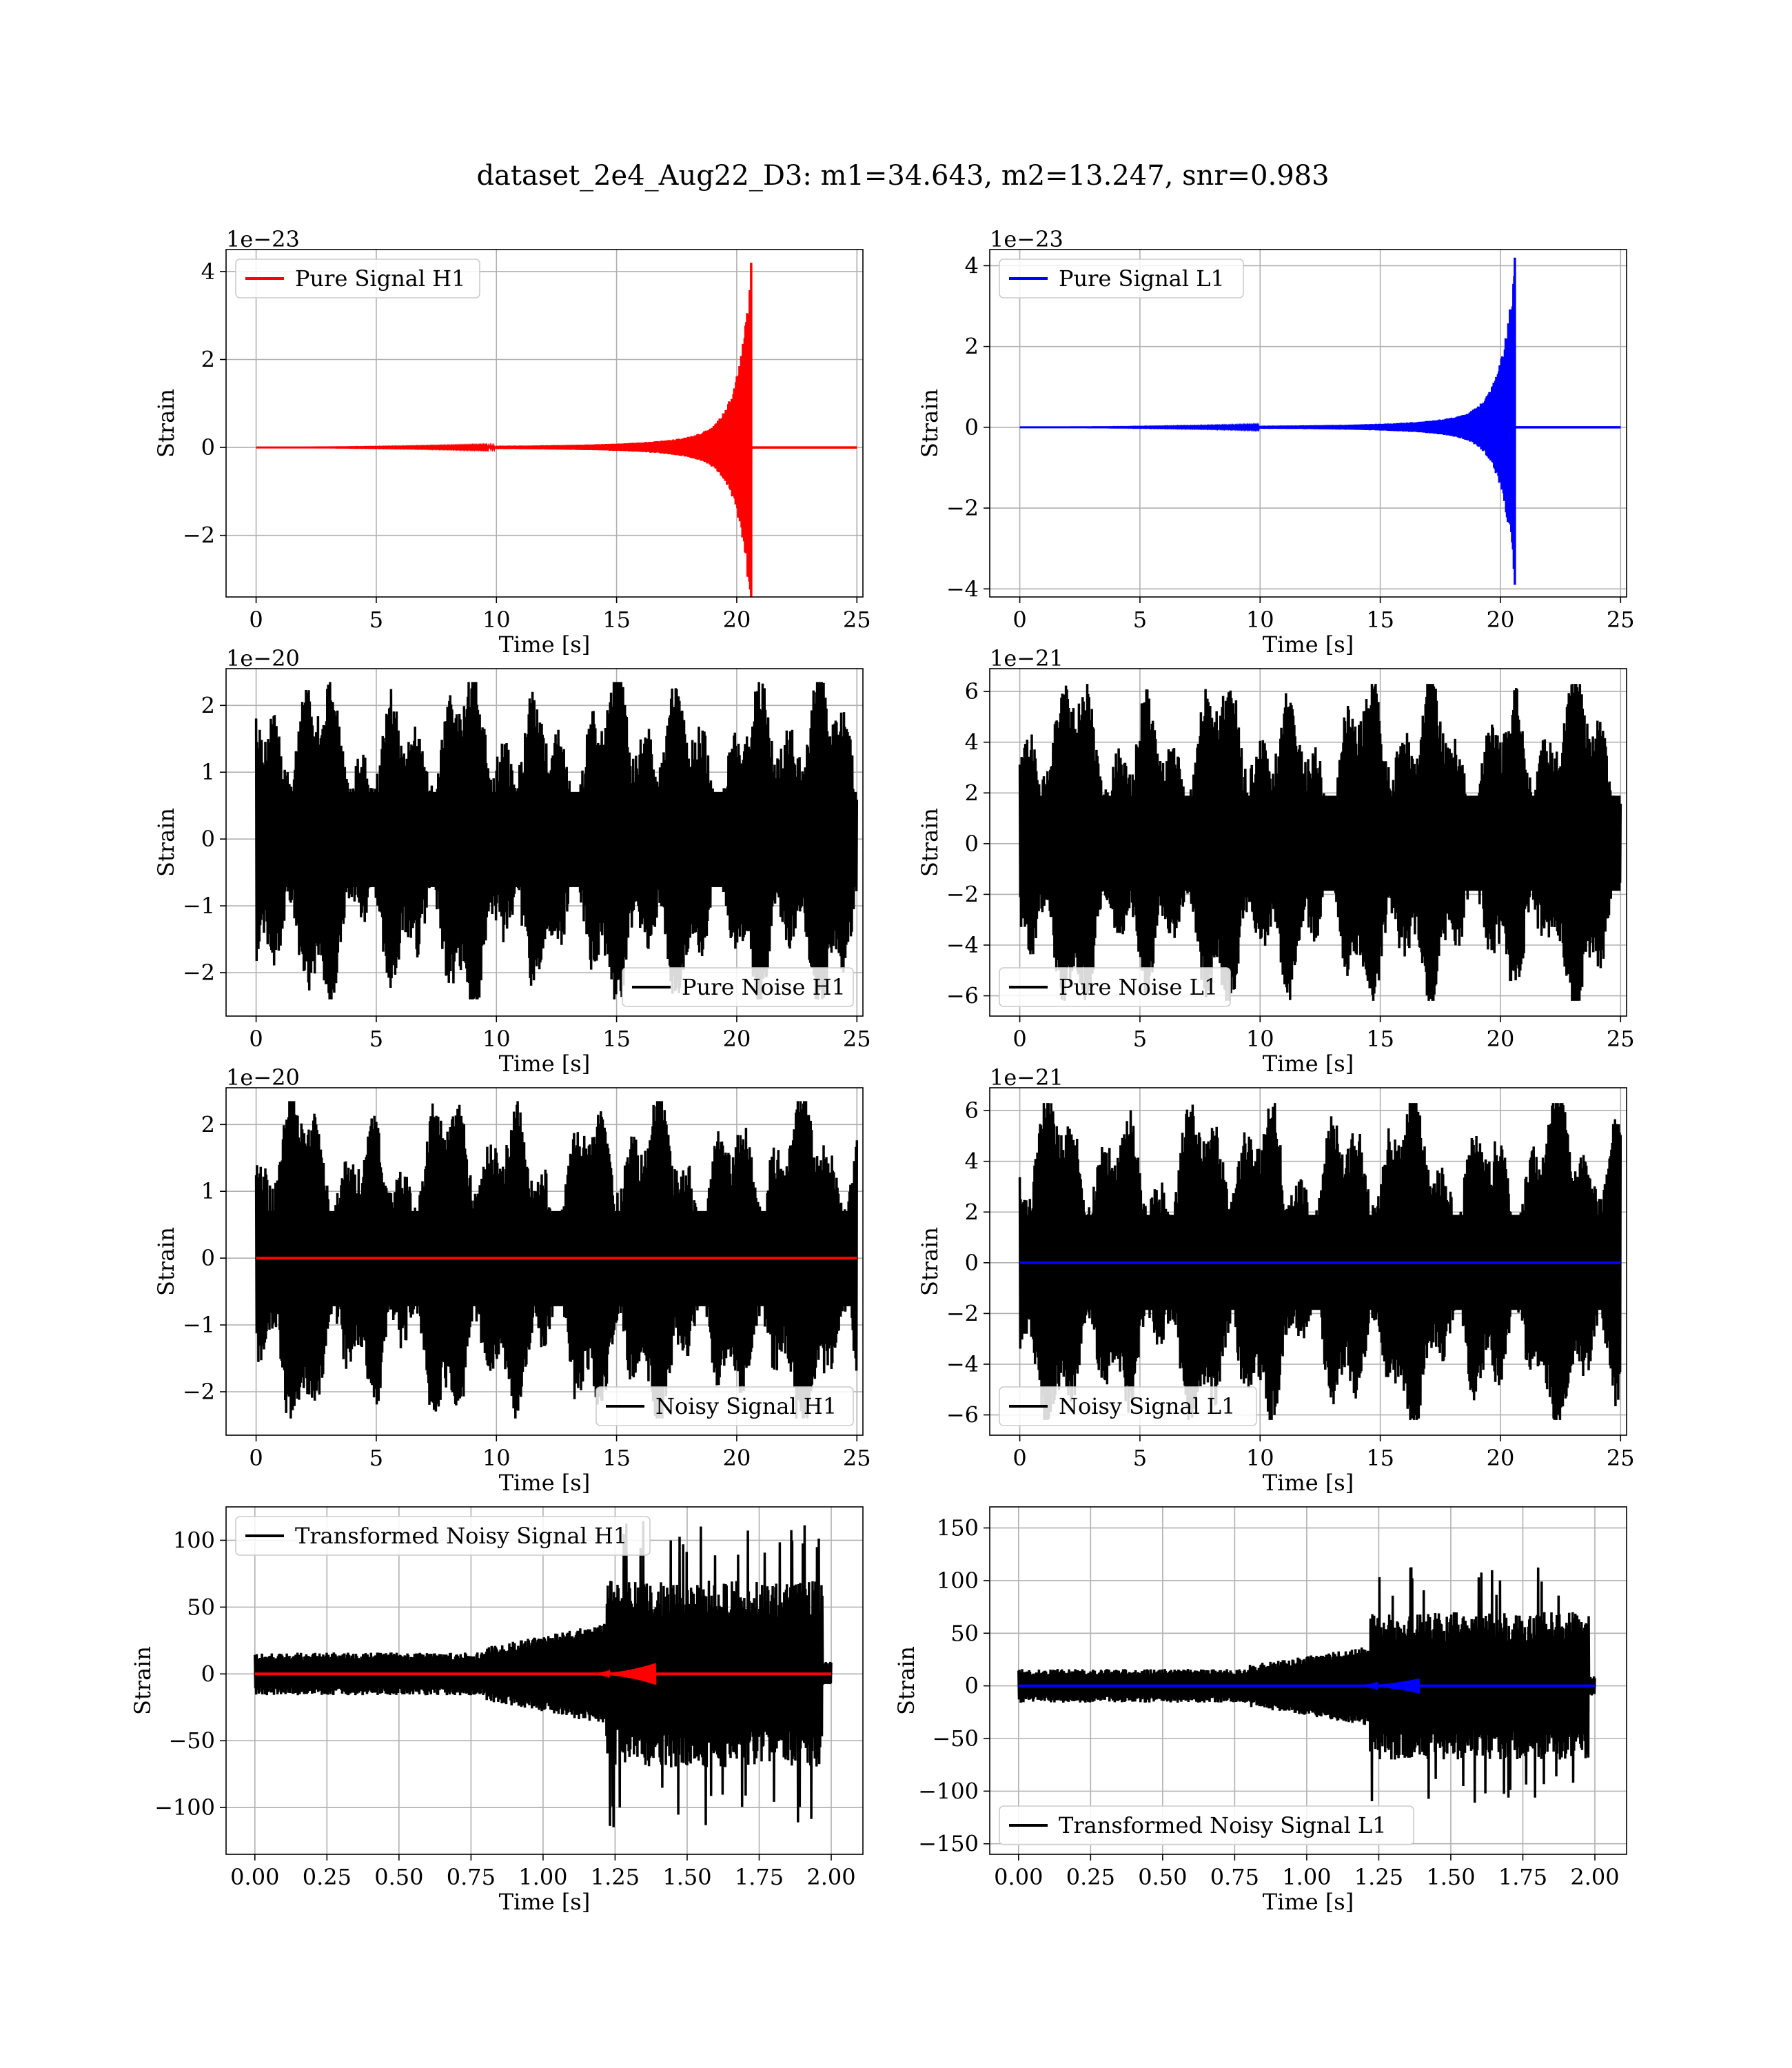 The height and width of the screenshot is (2068, 1792). Describe the element at coordinates (616, 1039) in the screenshot. I see `x-tick-label: 15` at that location.